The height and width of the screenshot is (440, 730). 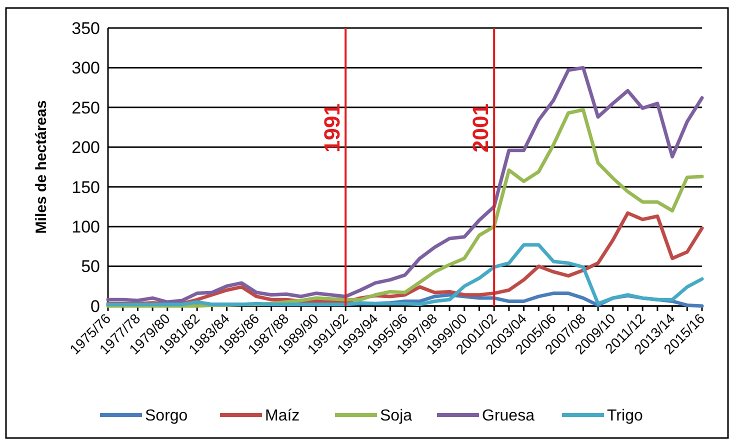 I want to click on legend-label: Trigo, so click(x=625, y=416).